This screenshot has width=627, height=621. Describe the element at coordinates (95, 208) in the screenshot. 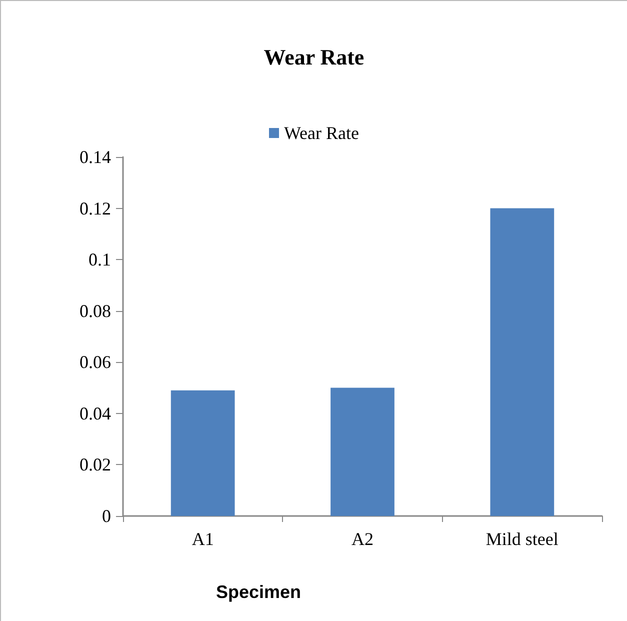

I see `y-tick-label: 0.12` at that location.